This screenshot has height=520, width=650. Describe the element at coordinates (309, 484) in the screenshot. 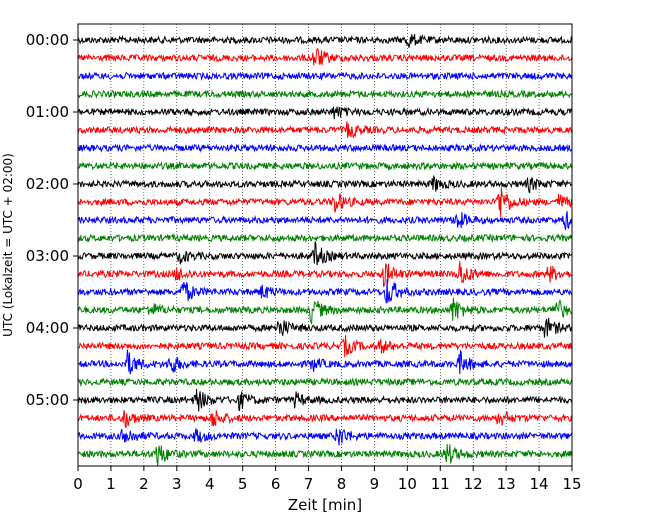

I see `x-tick-label: 7` at that location.